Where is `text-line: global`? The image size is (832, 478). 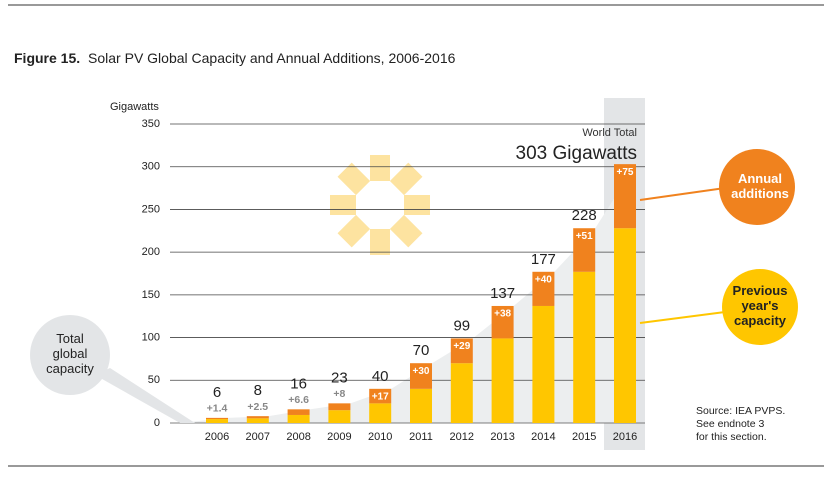
text-line: global is located at coordinates (70, 353).